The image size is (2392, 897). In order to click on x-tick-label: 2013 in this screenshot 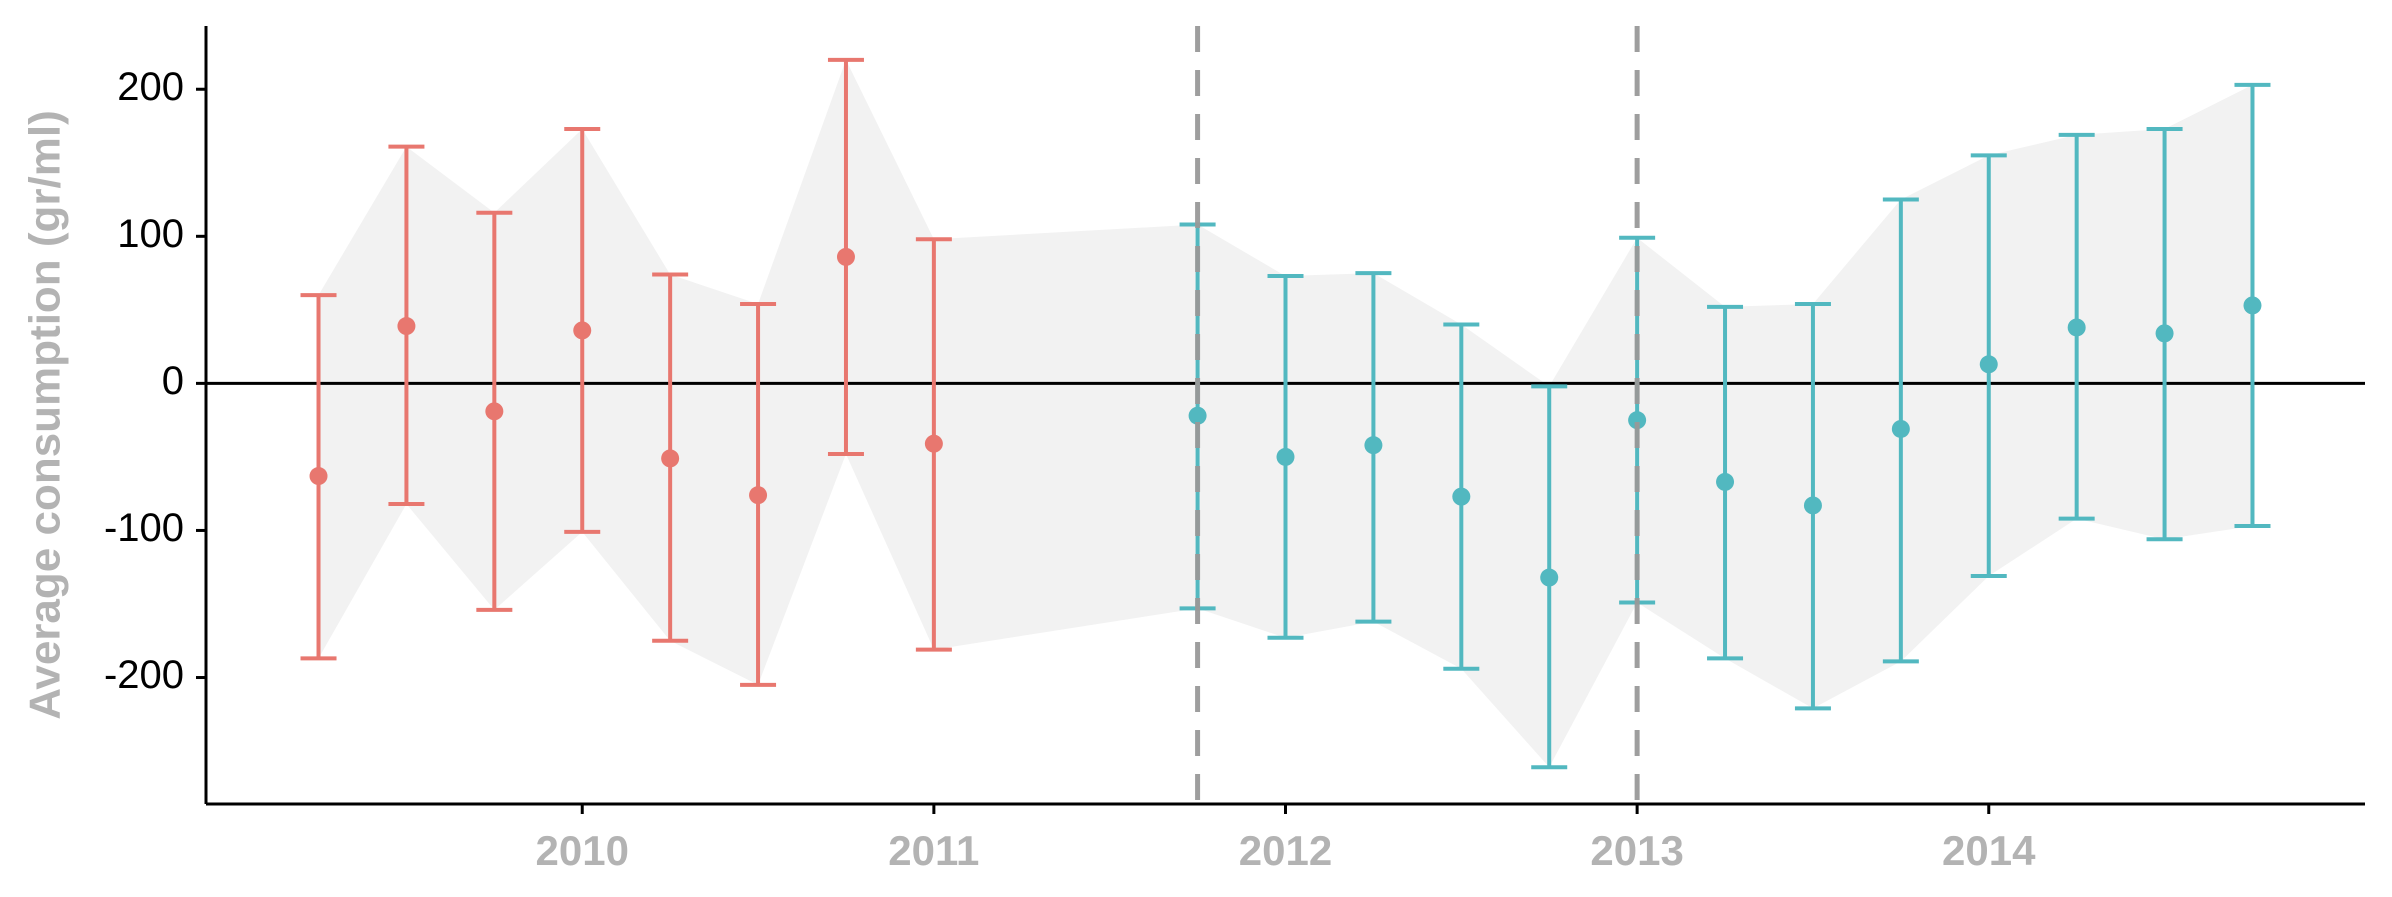, I will do `click(1636, 850)`.